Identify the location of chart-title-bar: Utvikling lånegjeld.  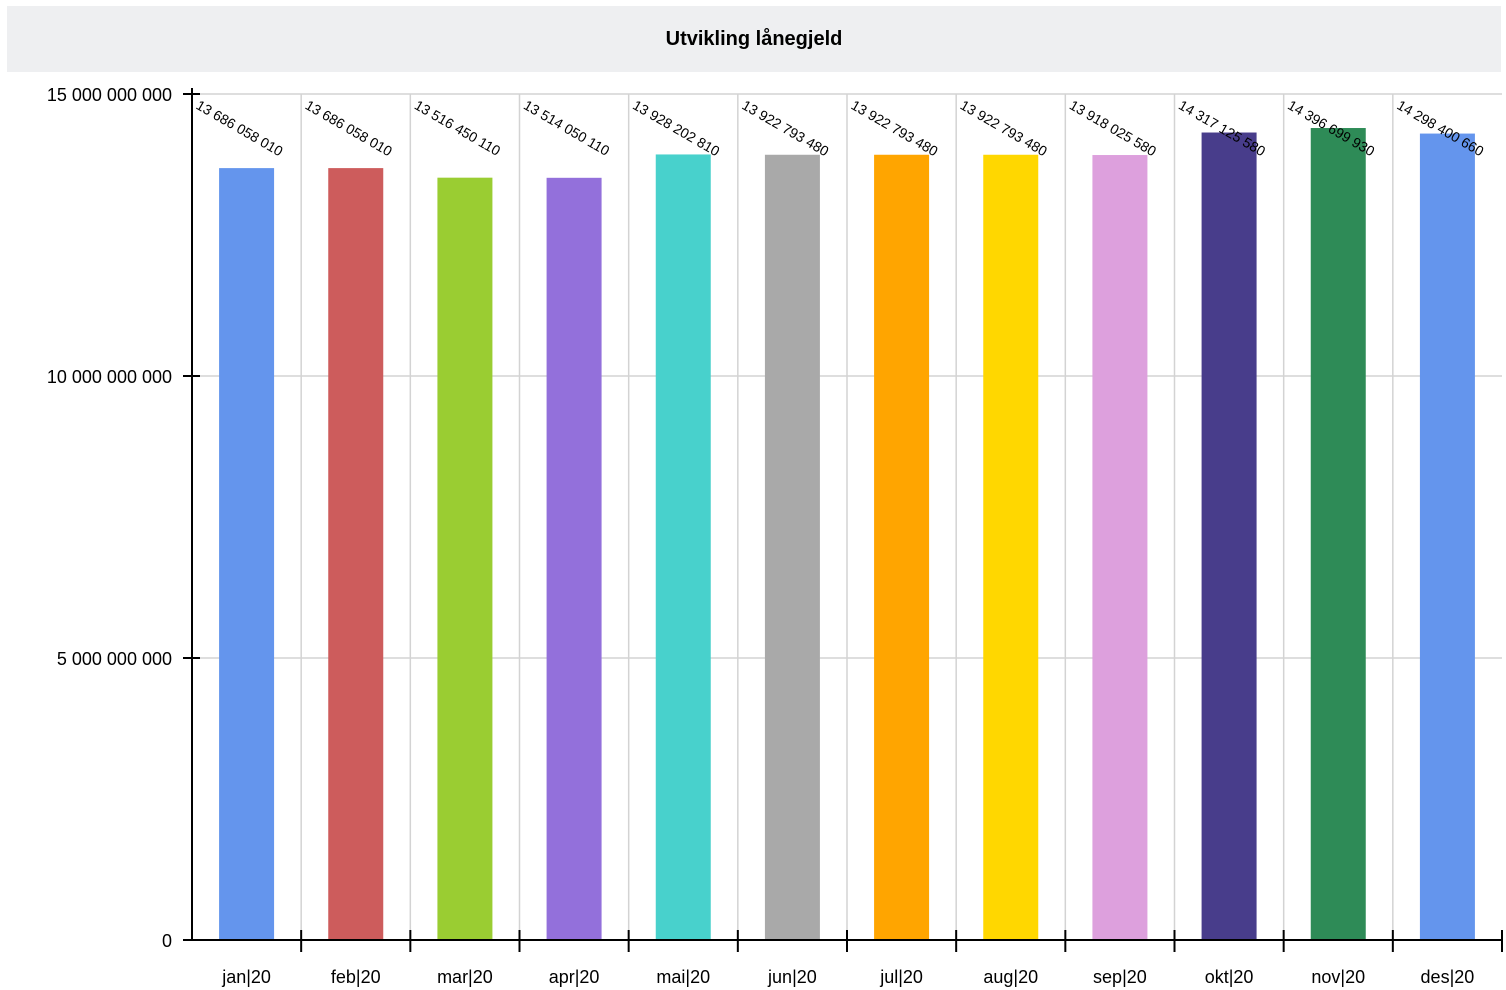
(754, 39).